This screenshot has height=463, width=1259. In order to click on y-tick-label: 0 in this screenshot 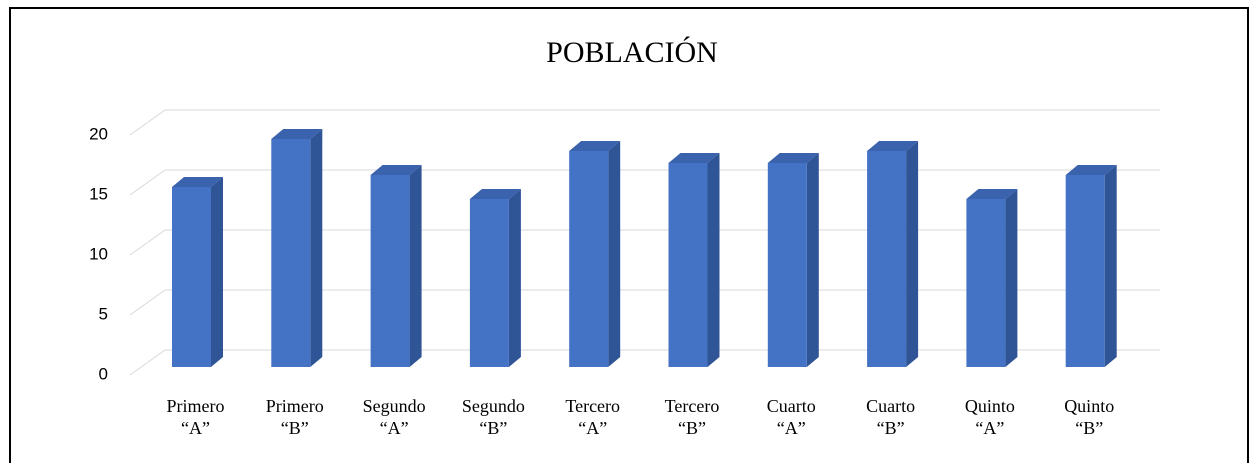, I will do `click(103, 373)`.